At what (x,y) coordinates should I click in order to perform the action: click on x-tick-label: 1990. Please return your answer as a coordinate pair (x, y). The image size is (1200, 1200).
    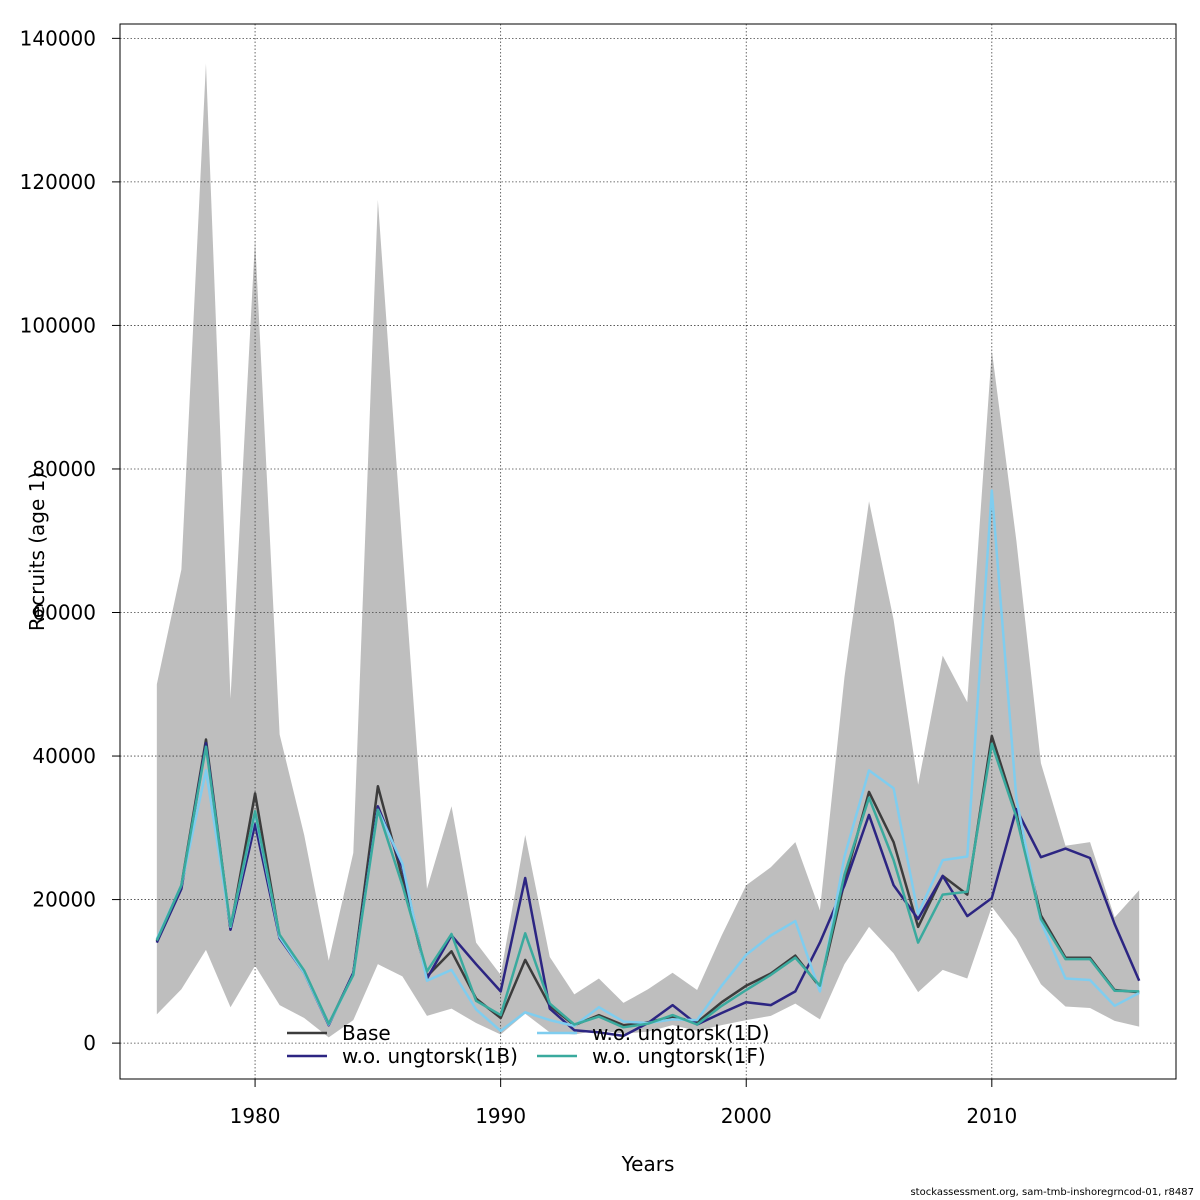
    Looking at the image, I should click on (500, 1116).